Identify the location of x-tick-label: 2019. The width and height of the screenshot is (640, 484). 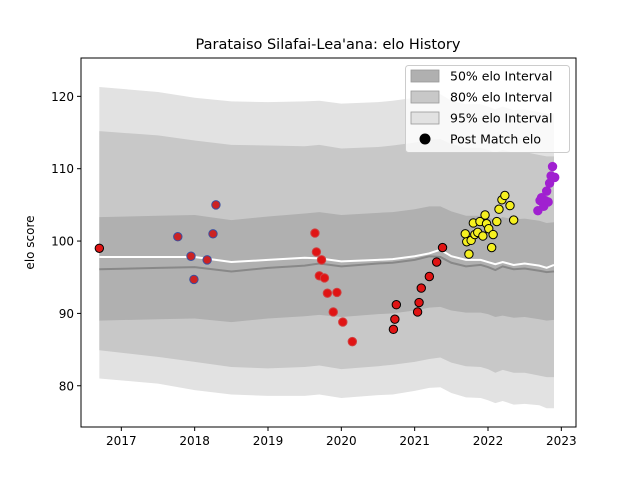
(268, 441).